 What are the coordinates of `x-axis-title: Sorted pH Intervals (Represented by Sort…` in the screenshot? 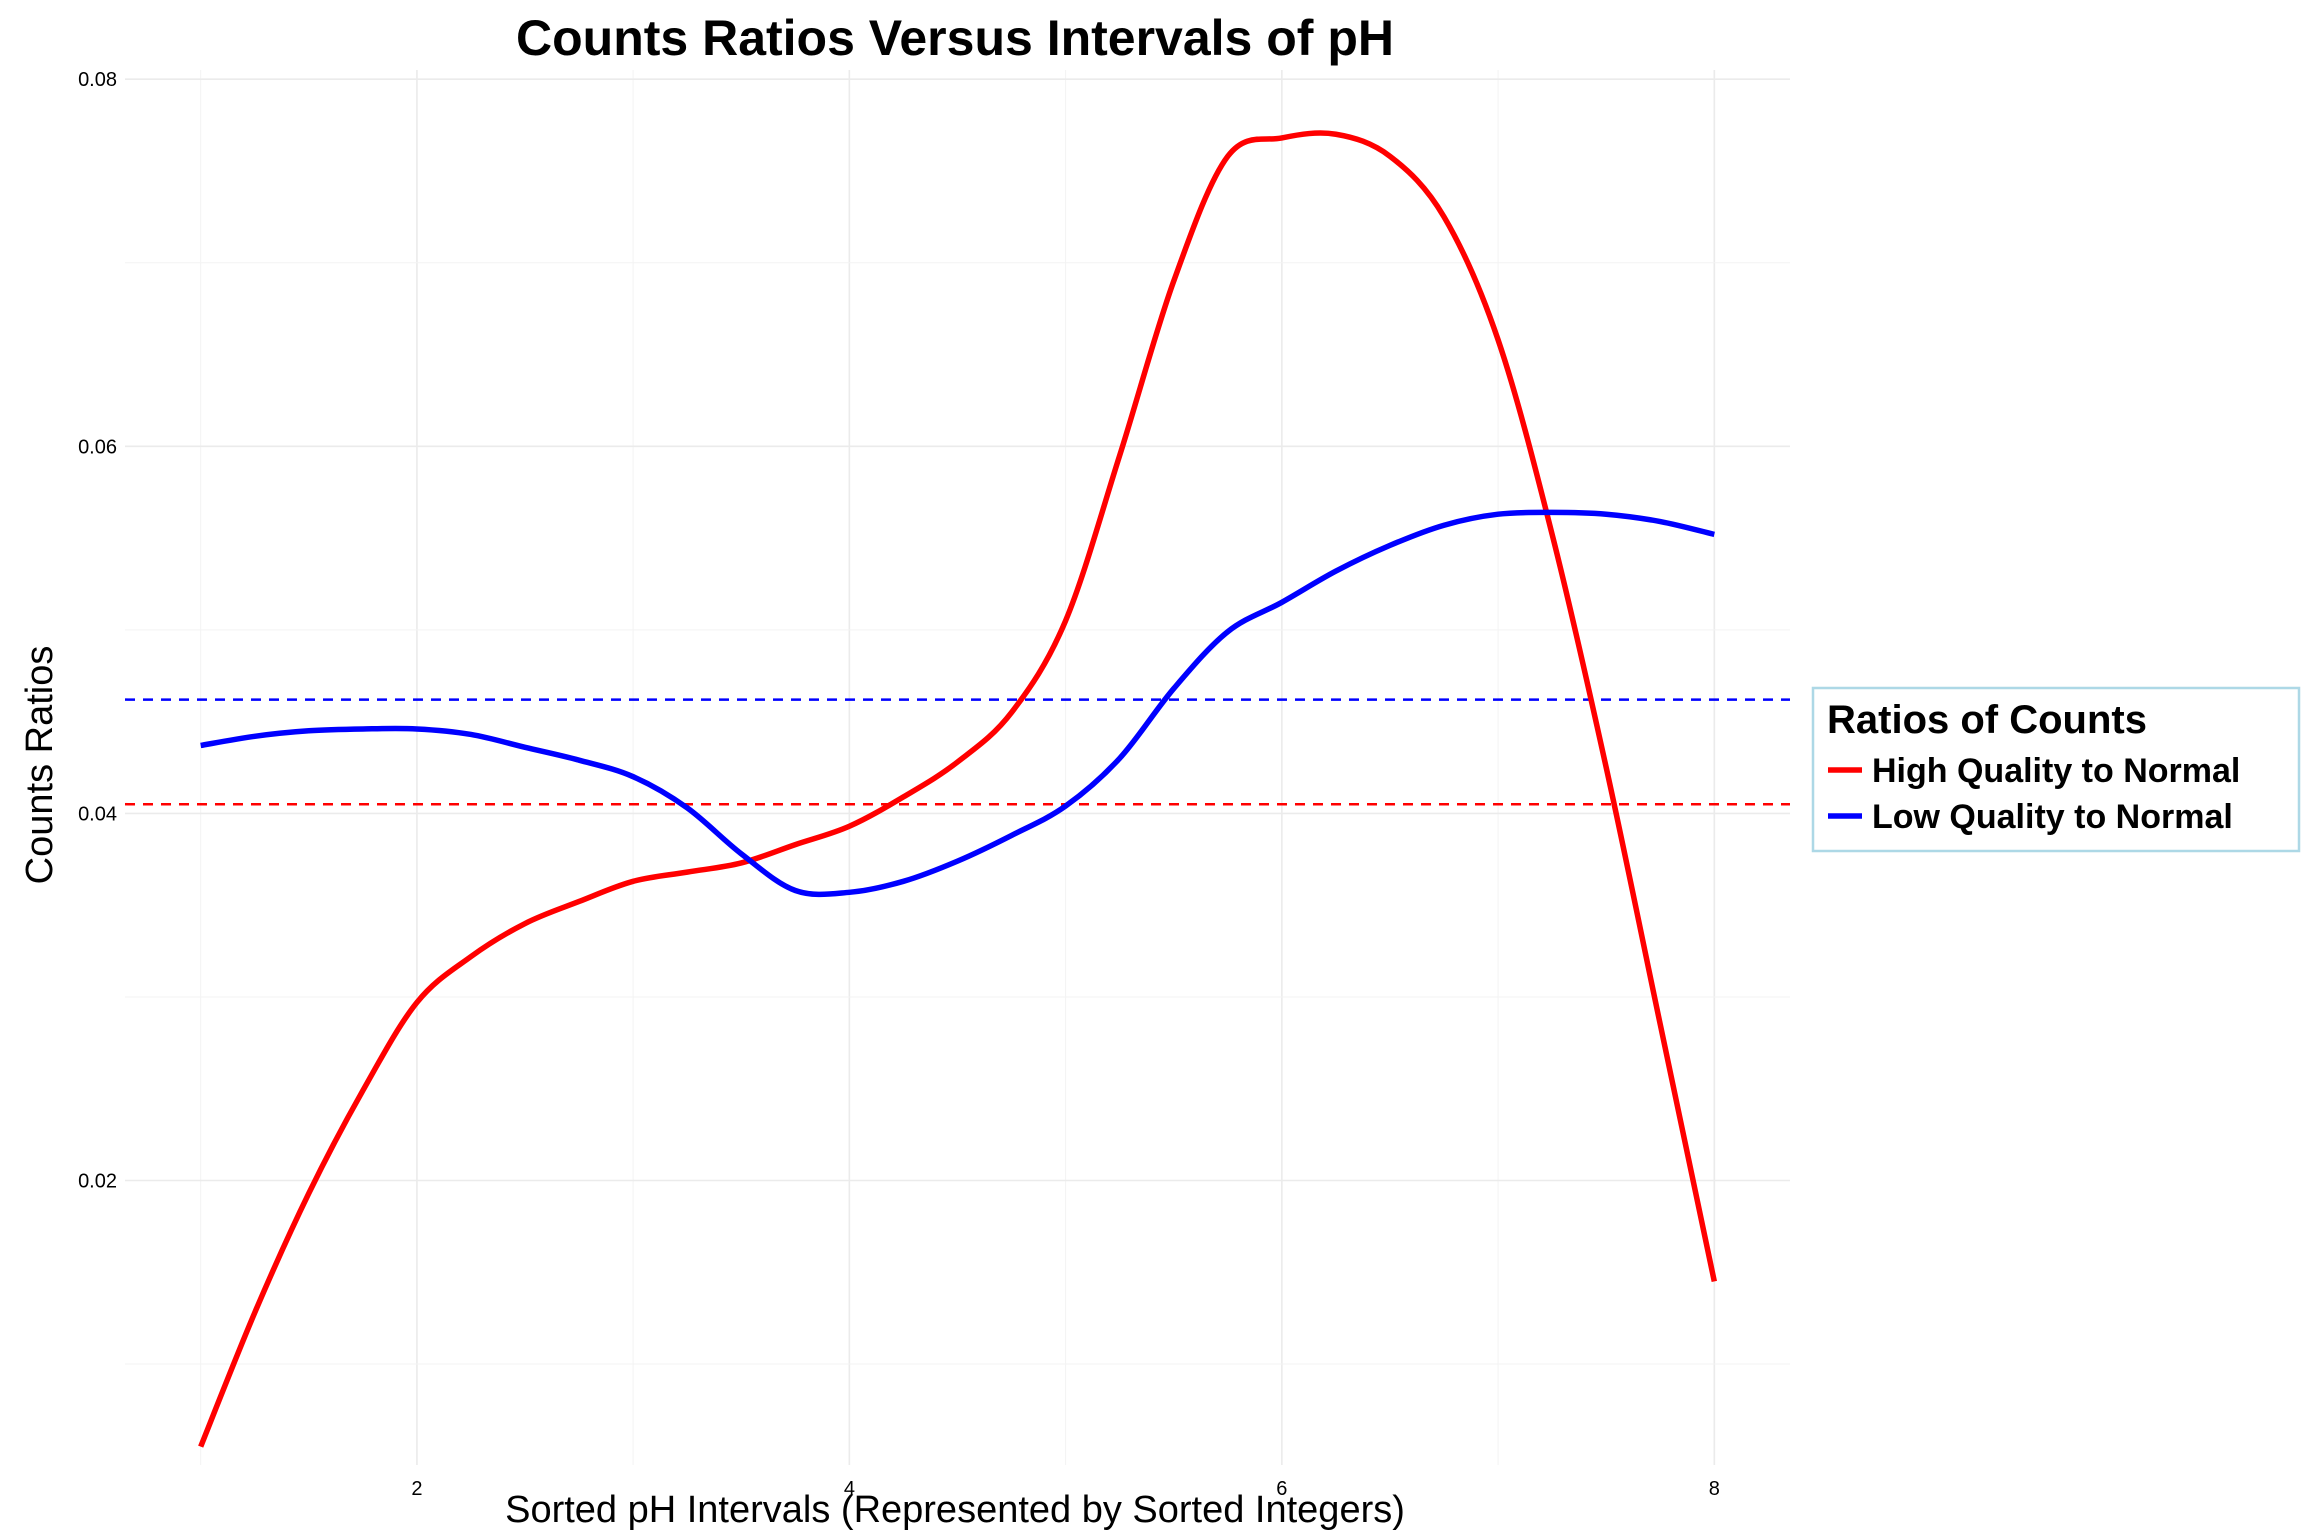 It's located at (955, 1510).